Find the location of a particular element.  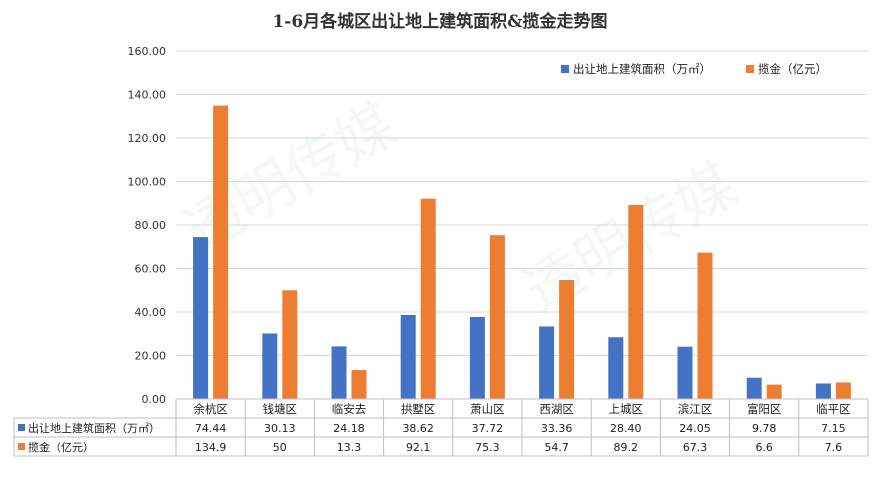

table-cell: 24.18 is located at coordinates (349, 428).